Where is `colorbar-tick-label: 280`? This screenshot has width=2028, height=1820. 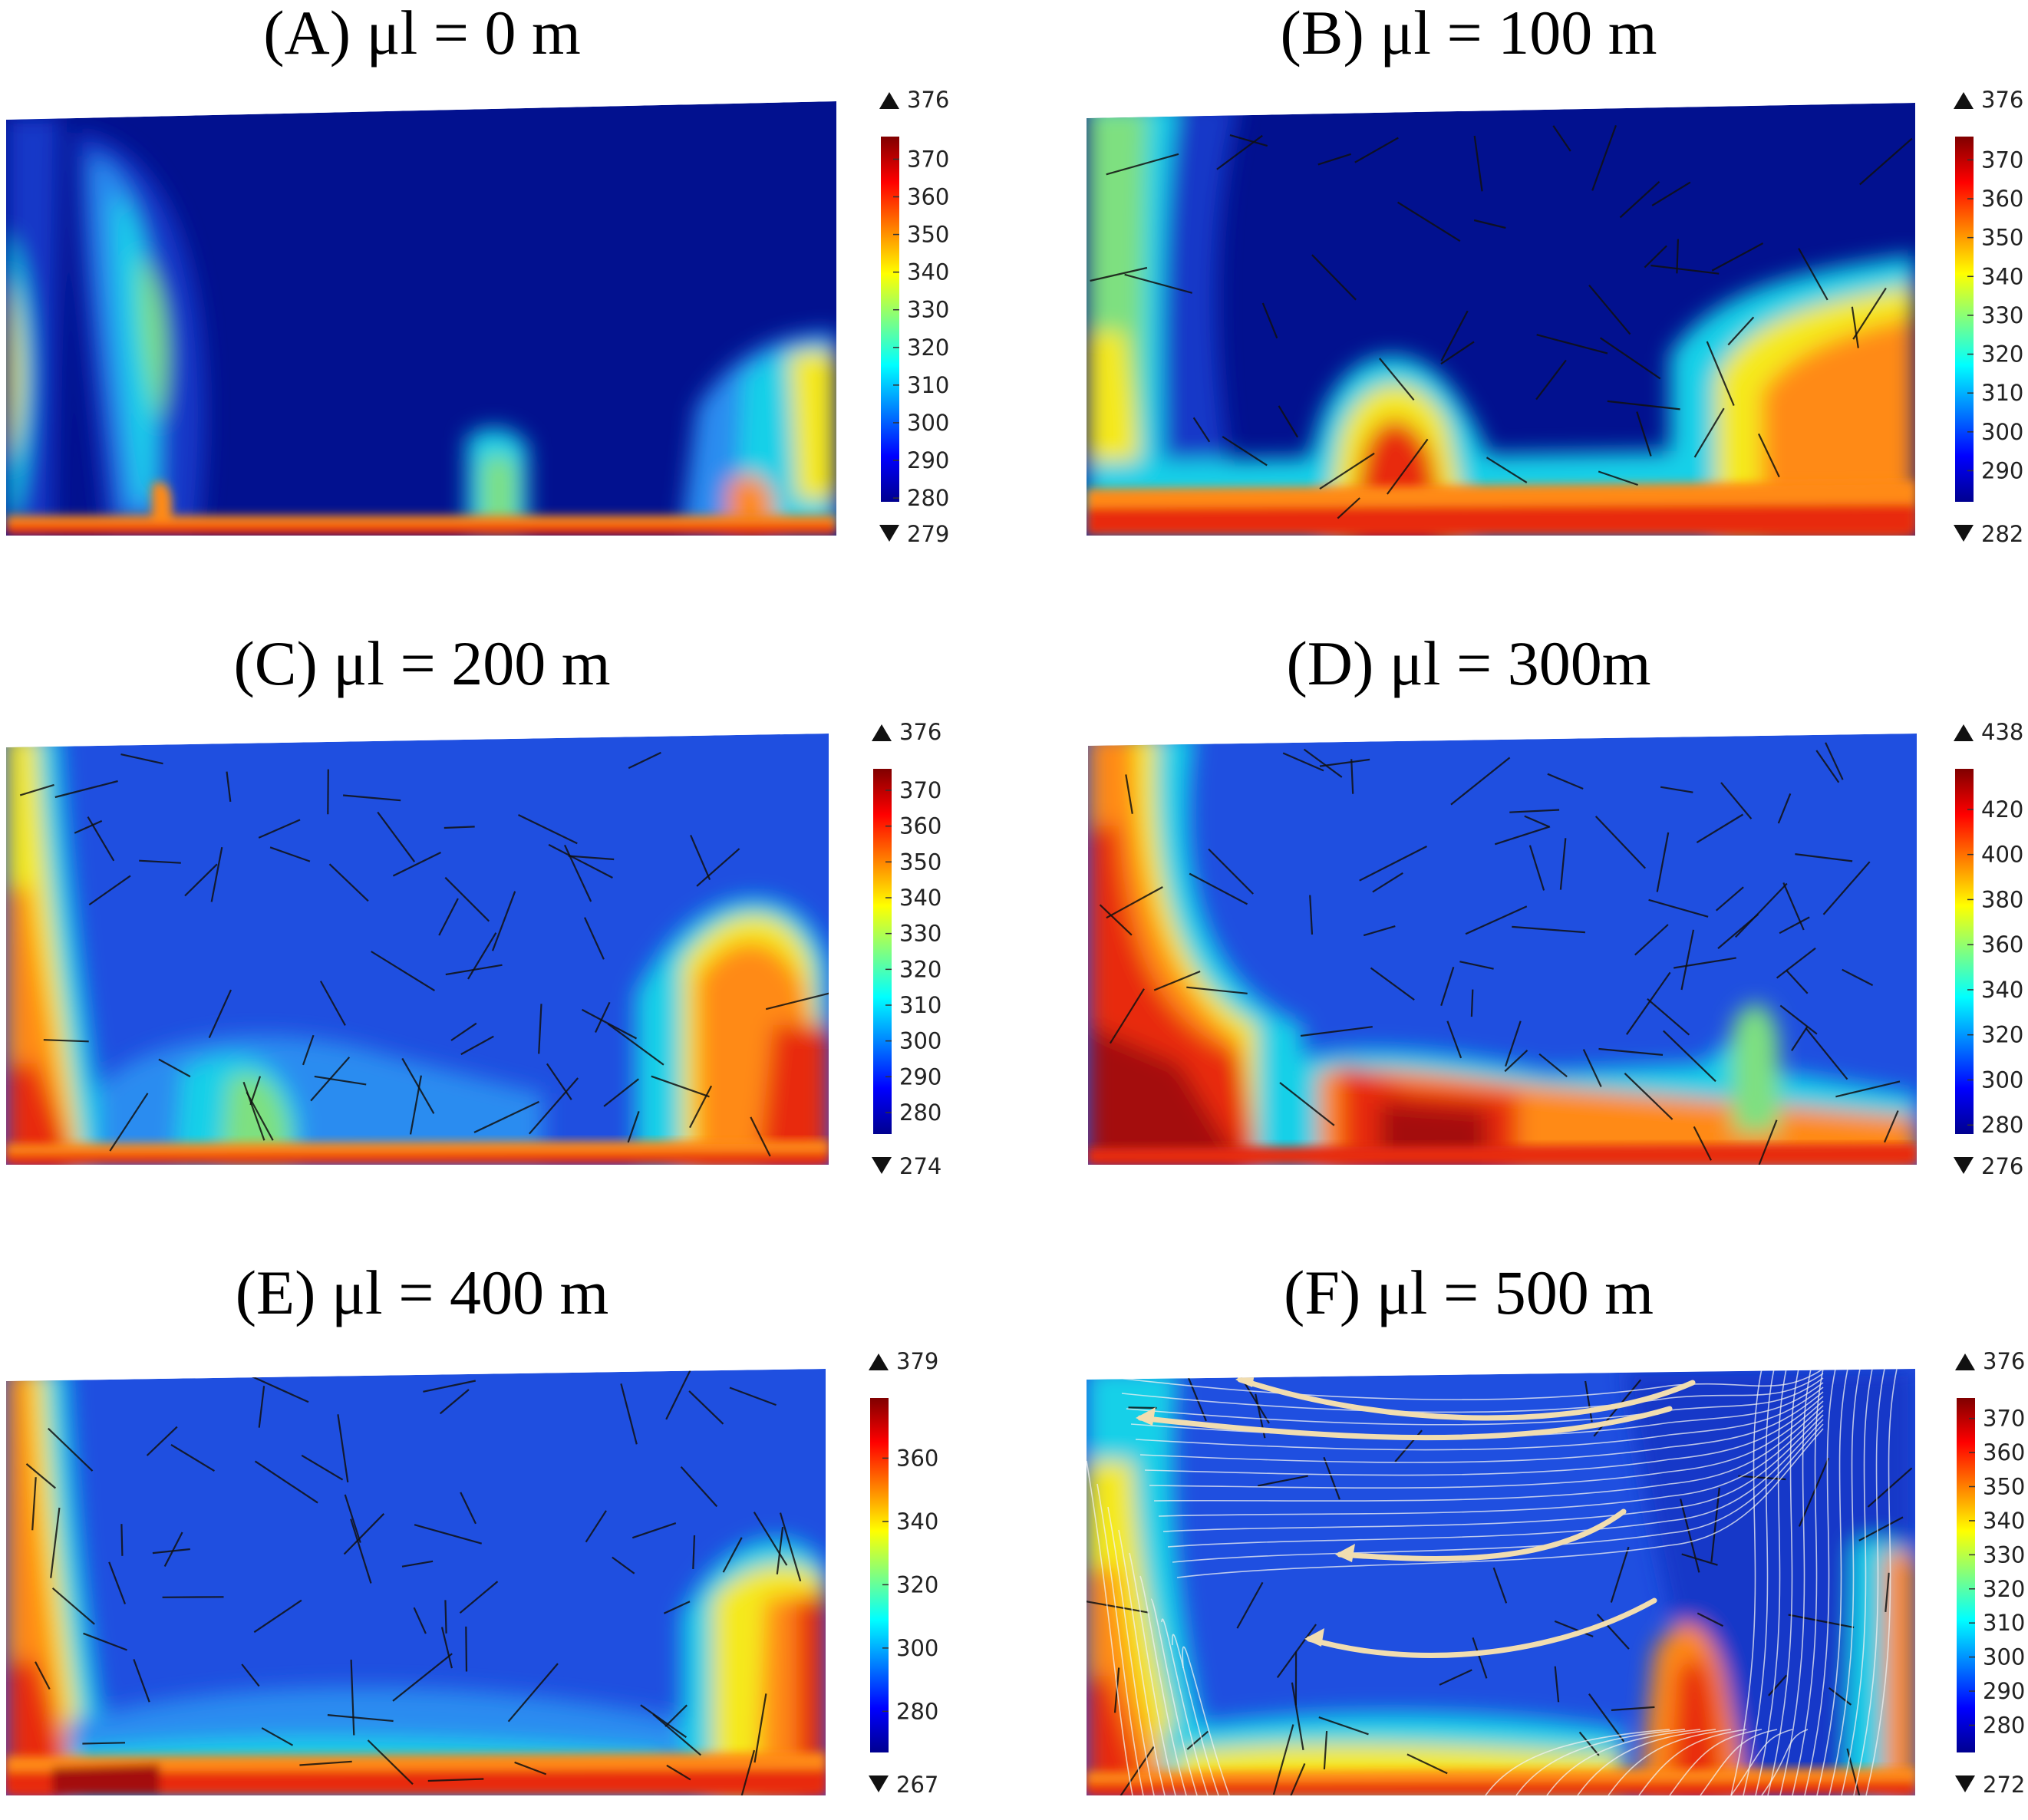
colorbar-tick-label: 280 is located at coordinates (2004, 1725).